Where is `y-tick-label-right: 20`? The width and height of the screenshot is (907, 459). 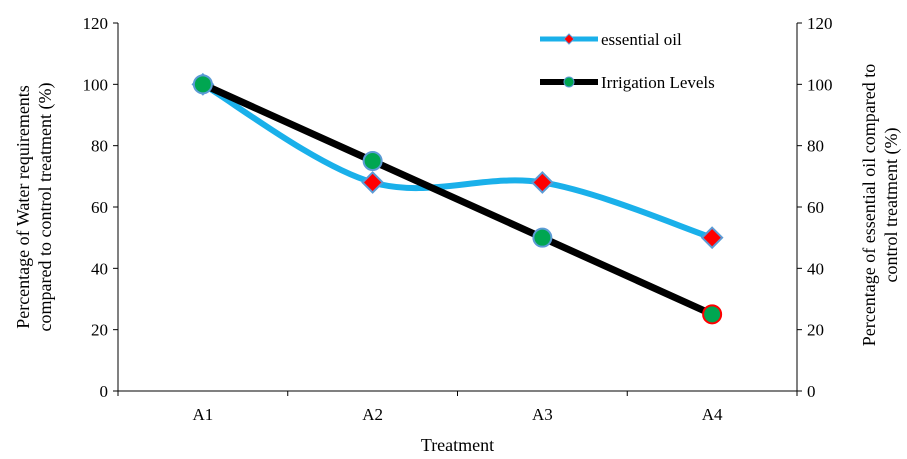
y-tick-label-right: 20 is located at coordinates (815, 330).